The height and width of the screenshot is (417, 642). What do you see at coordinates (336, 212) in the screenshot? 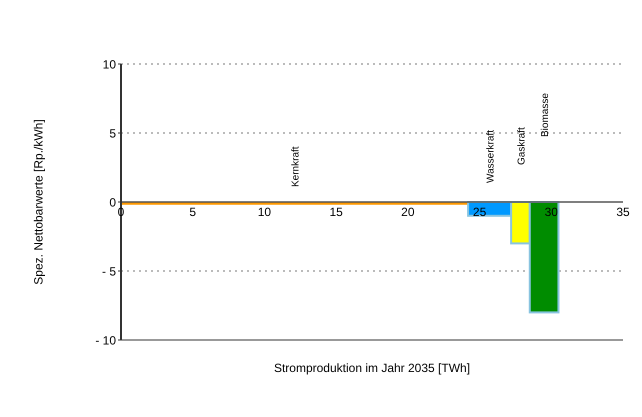
I see `x-tick-label: 15` at bounding box center [336, 212].